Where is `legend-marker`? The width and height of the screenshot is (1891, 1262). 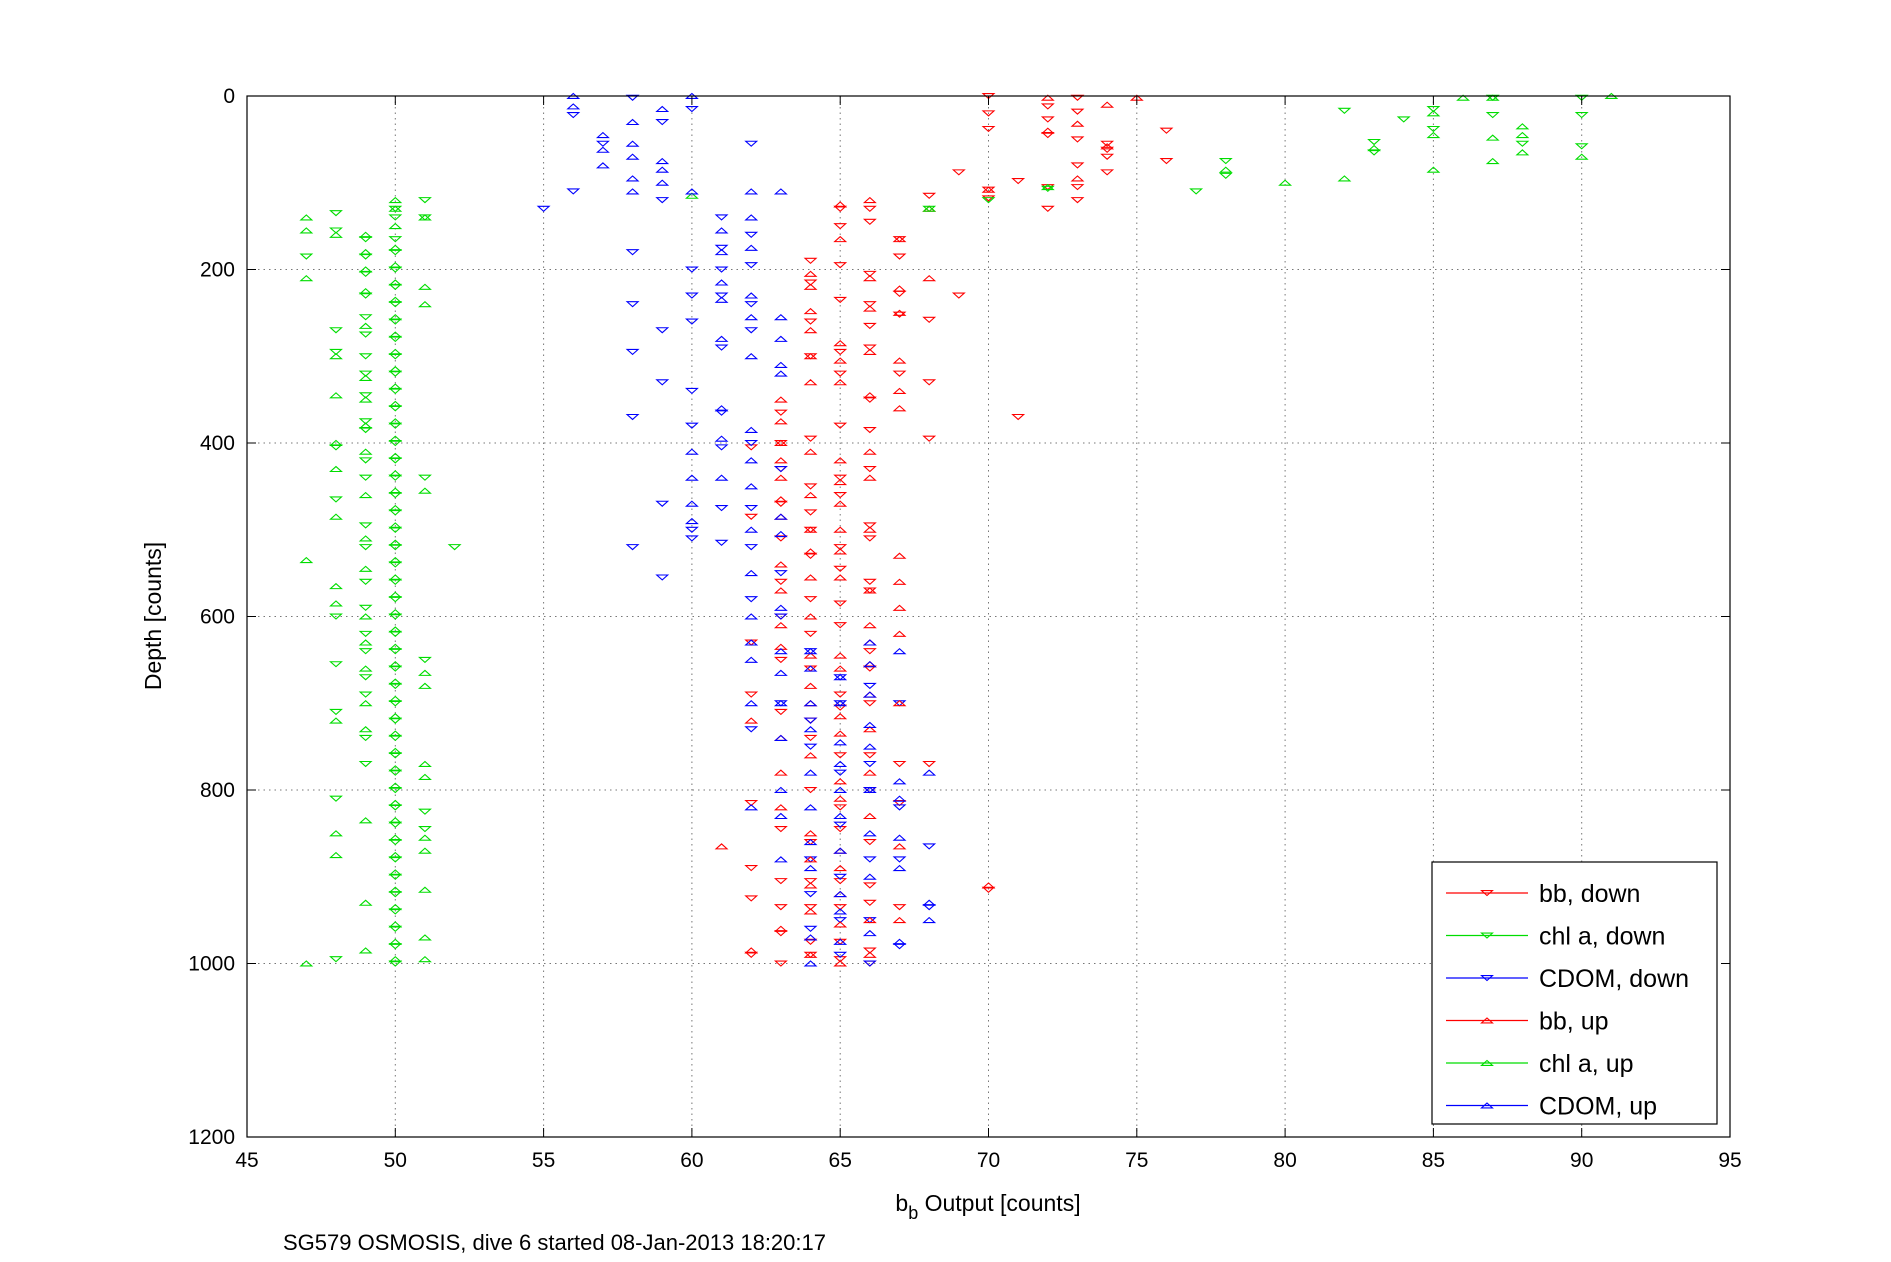 legend-marker is located at coordinates (1487, 935).